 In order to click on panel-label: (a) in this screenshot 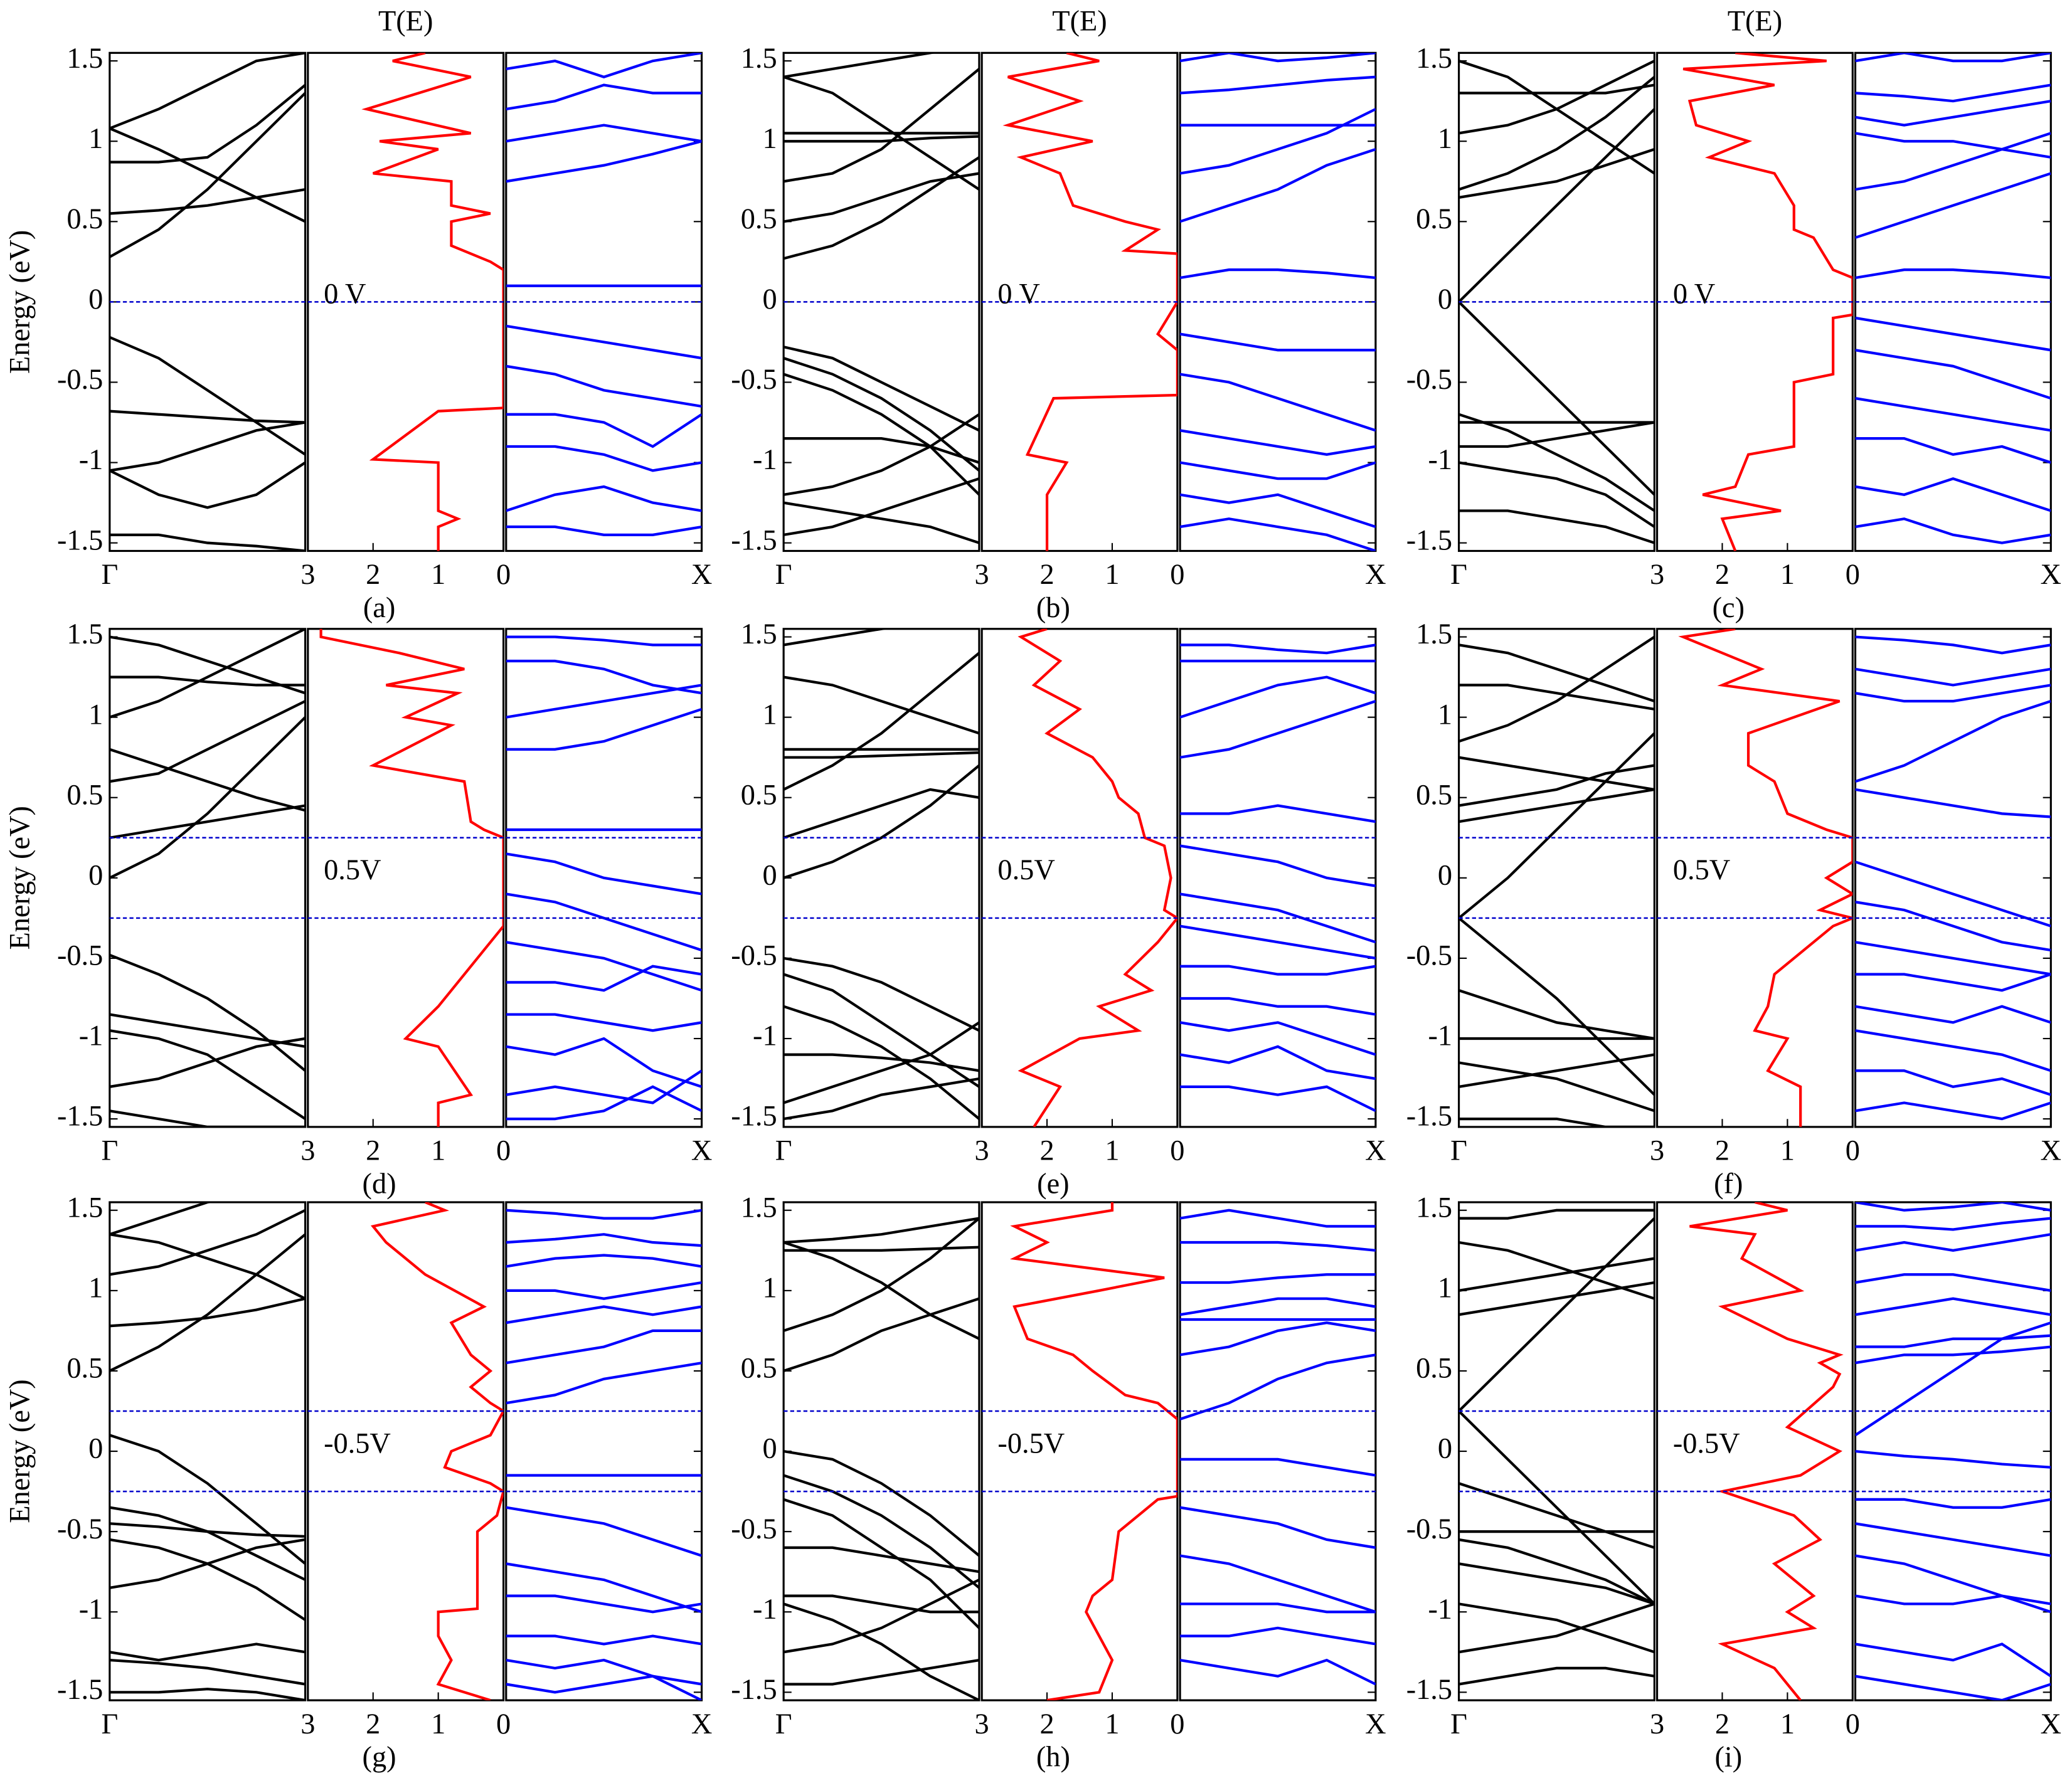, I will do `click(379, 608)`.